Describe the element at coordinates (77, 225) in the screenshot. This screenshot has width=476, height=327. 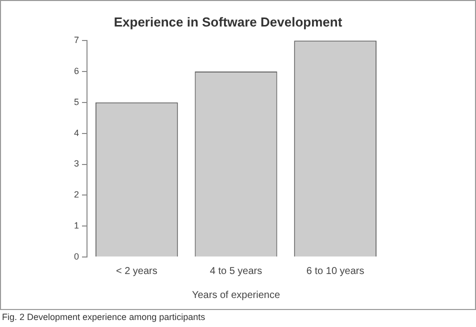
I see `y-tick-label: 1` at that location.